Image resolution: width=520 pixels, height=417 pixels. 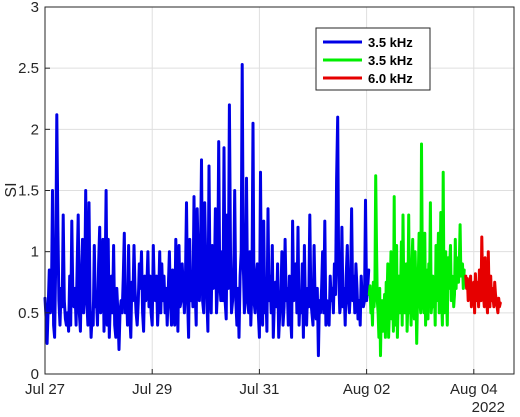 I want to click on y-tick-label: 2.5, so click(x=28, y=68).